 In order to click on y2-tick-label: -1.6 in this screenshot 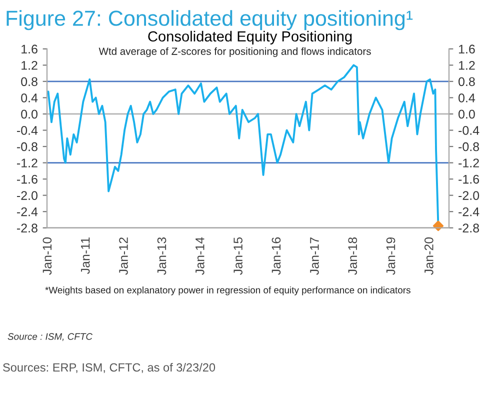, I will do `click(469, 179)`.